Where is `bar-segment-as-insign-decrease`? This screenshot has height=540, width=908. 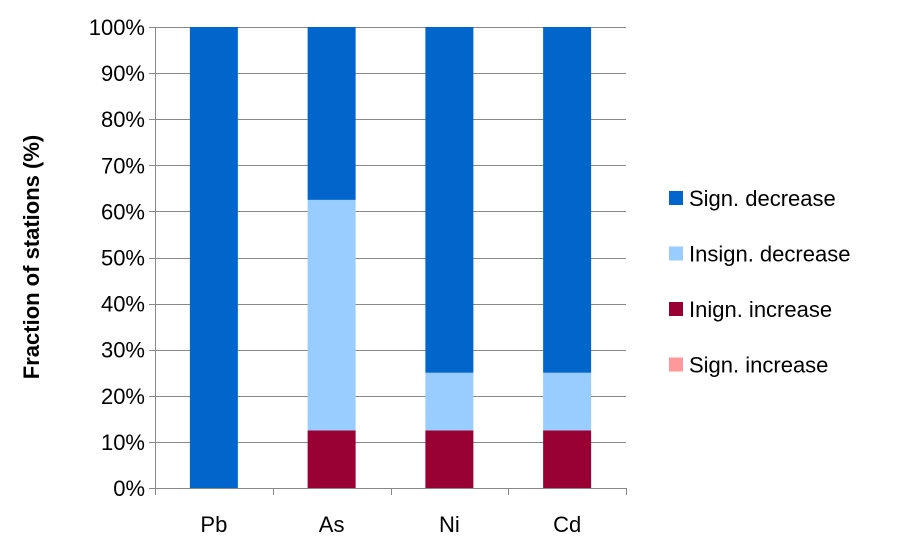 bar-segment-as-insign-decrease is located at coordinates (331, 315).